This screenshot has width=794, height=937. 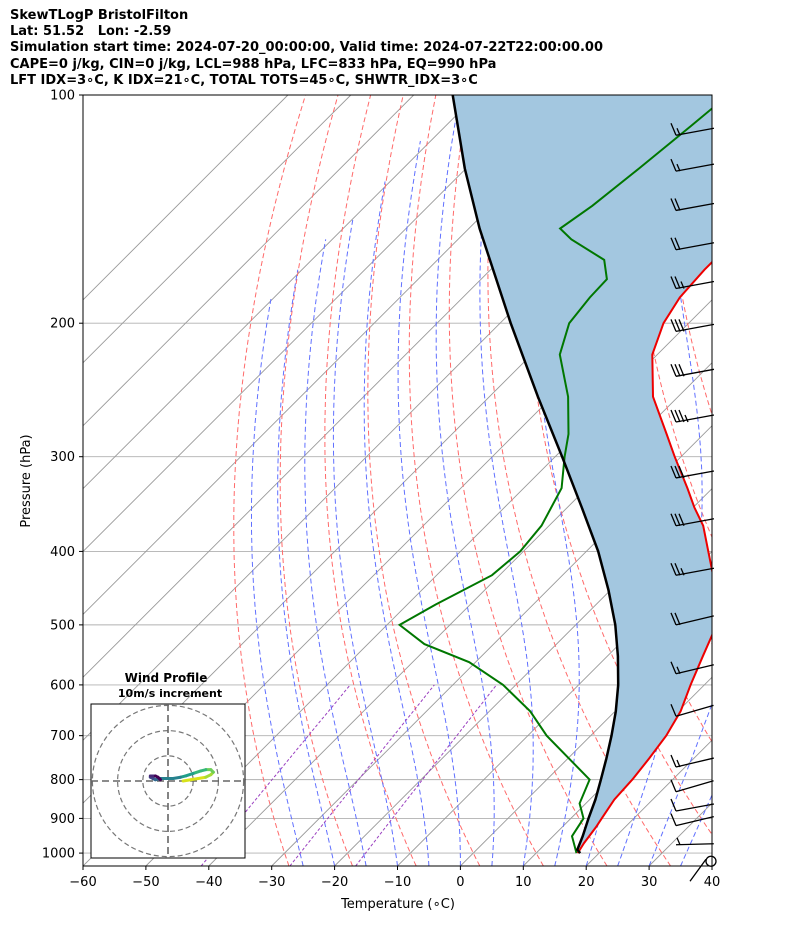 I want to click on x-tick-label: −40, so click(x=208, y=882).